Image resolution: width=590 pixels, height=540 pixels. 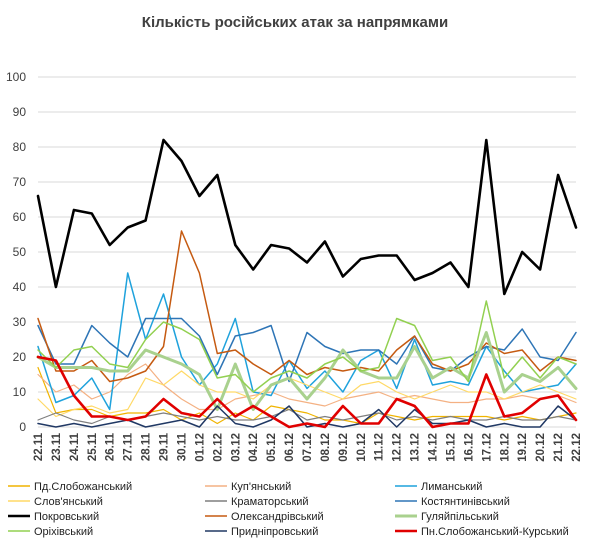 I want to click on y-tick-label: 100, so click(x=16, y=77).